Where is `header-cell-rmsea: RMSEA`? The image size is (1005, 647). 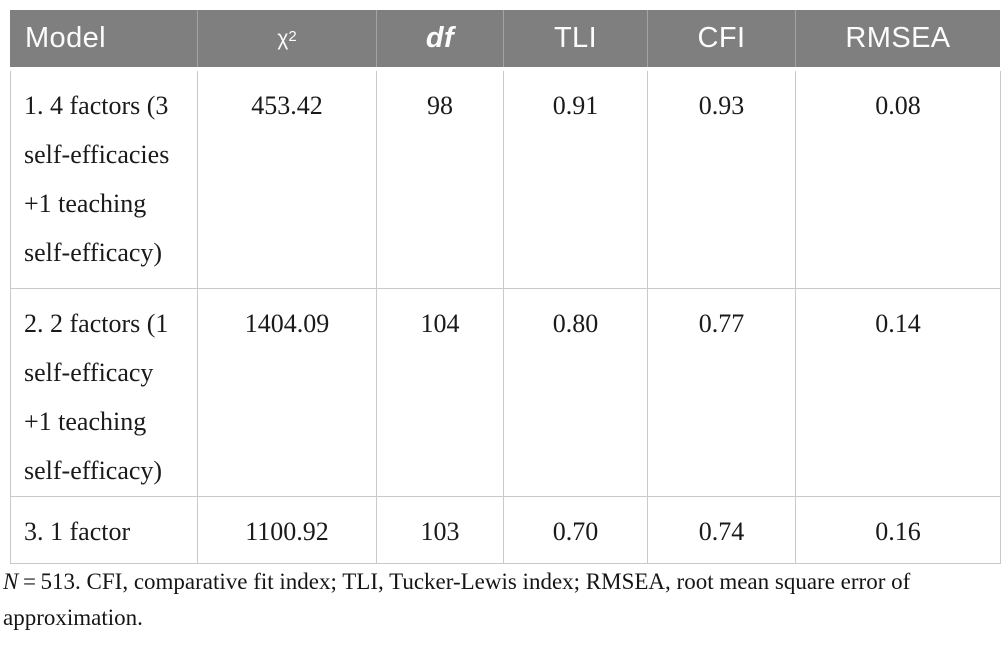
header-cell-rmsea: RMSEA is located at coordinates (897, 38).